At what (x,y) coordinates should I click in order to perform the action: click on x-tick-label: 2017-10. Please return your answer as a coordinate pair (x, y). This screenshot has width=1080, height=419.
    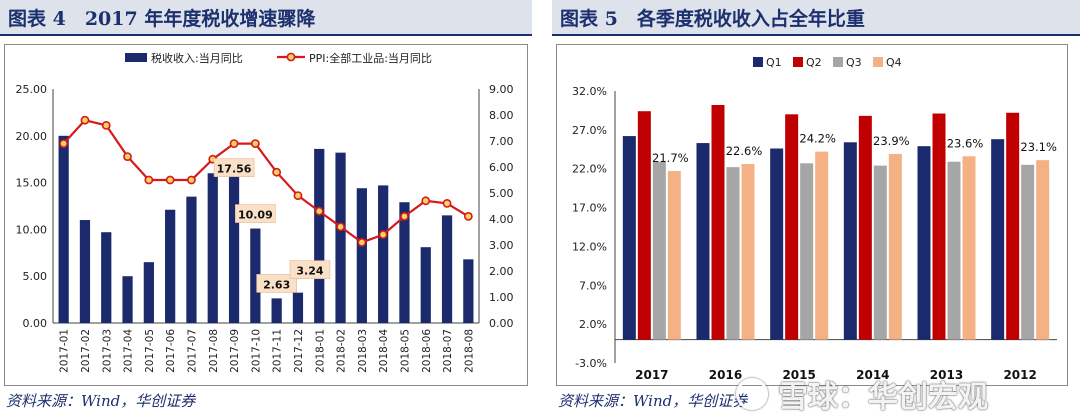
    Looking at the image, I should click on (256, 351).